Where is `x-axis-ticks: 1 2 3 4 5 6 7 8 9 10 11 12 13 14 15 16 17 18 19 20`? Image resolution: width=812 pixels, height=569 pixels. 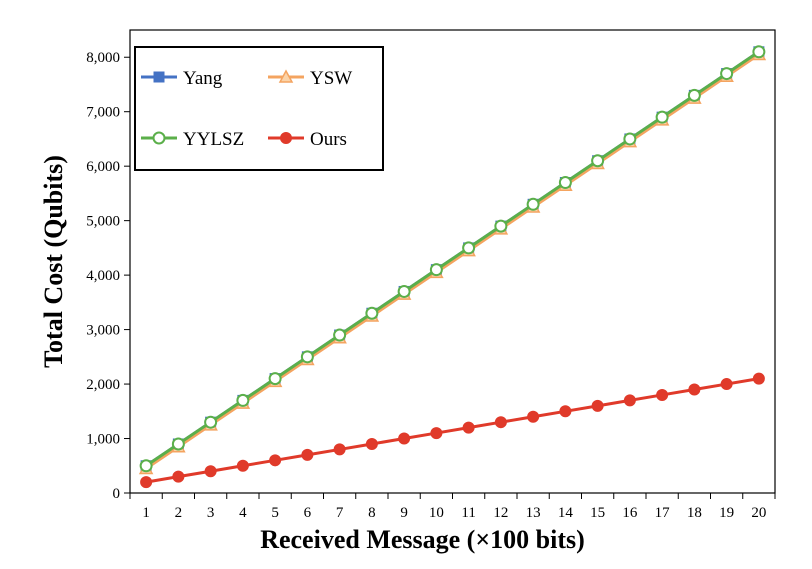
x-axis-ticks: 1 2 3 4 5 6 7 8 9 10 11 12 13 14 15 16 17 18 19 20 is located at coordinates (452, 507).